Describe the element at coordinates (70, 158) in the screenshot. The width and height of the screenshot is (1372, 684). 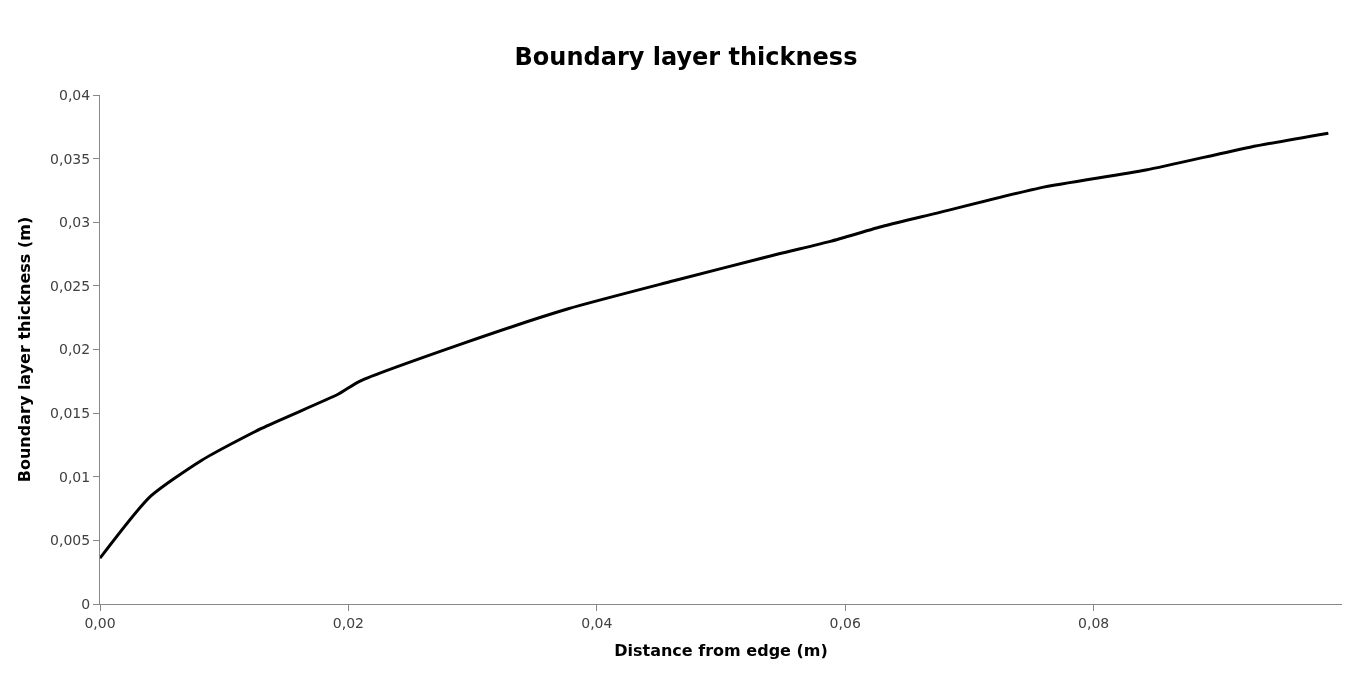
I see `y-tick-label: 0,035` at that location.